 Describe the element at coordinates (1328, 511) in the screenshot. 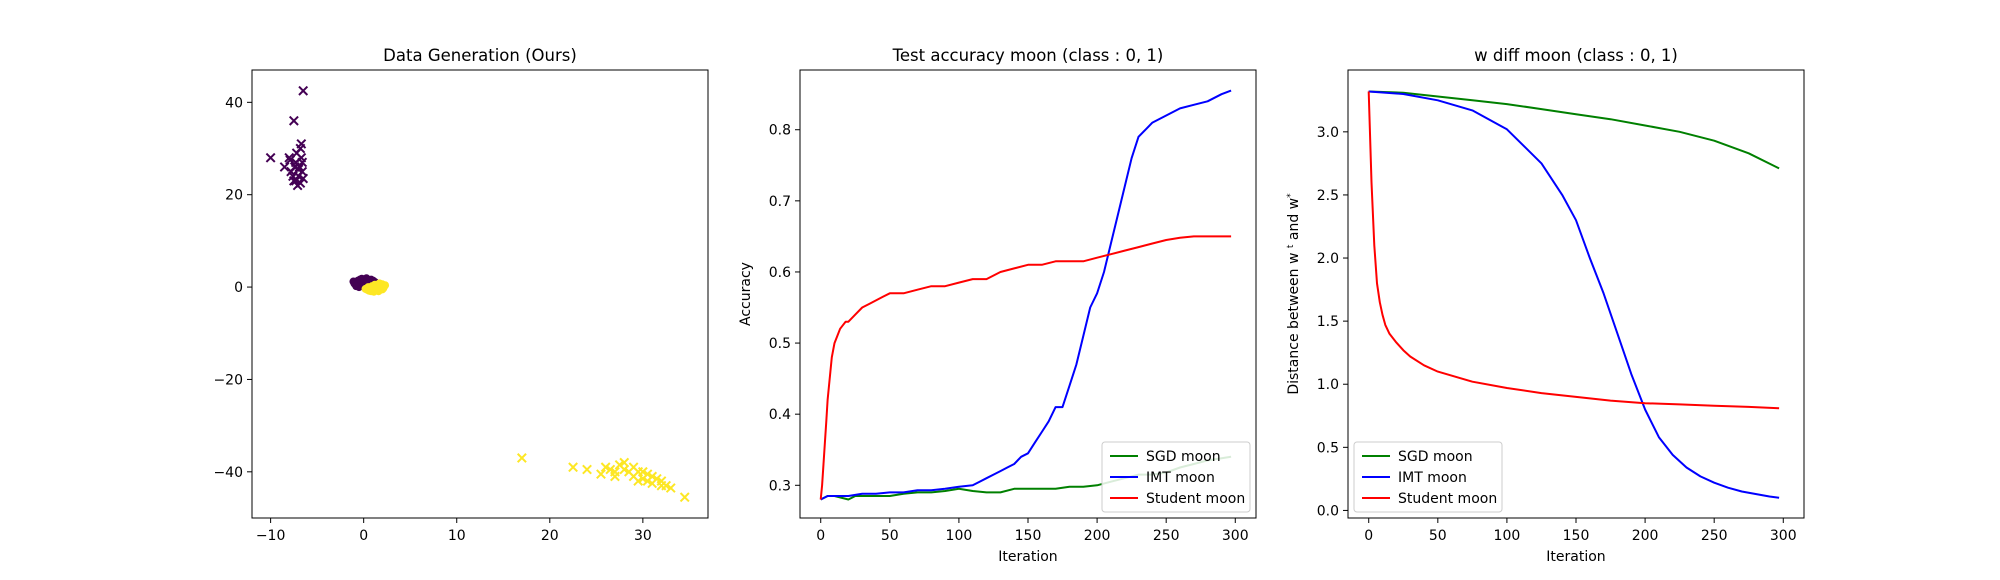

I see `y-tick-label: 0.0` at that location.